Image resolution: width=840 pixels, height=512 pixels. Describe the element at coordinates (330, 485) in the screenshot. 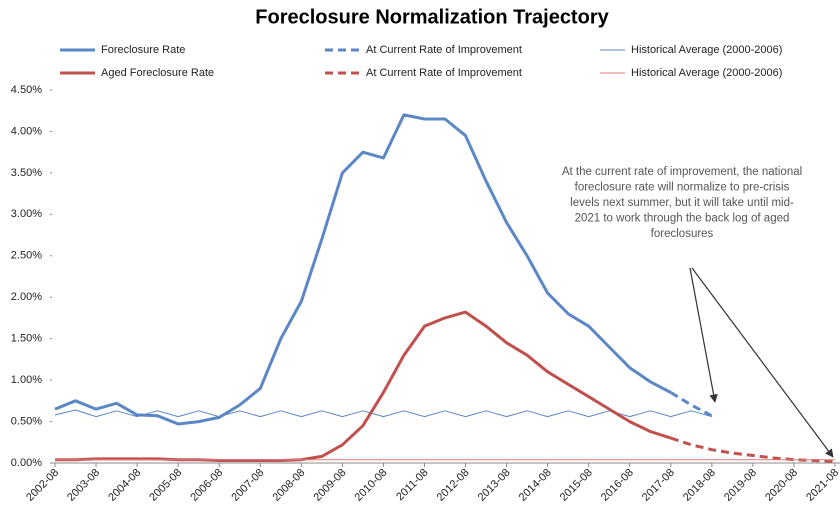

I see `x-tick-label: 2009-08` at that location.